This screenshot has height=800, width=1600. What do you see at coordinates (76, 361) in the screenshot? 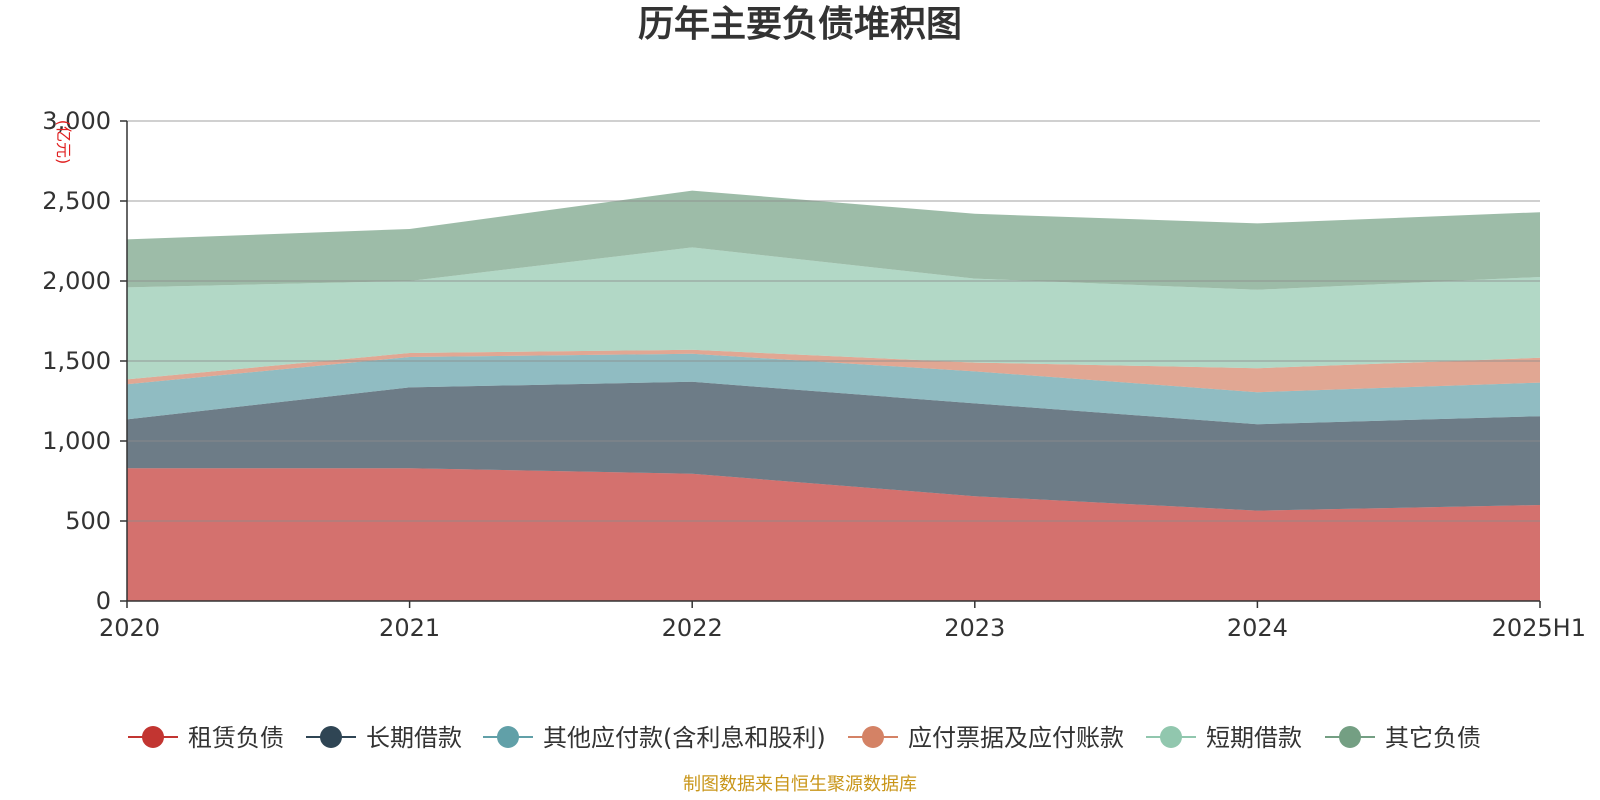
I see `y-tick-label-3: 1,500` at bounding box center [76, 361].